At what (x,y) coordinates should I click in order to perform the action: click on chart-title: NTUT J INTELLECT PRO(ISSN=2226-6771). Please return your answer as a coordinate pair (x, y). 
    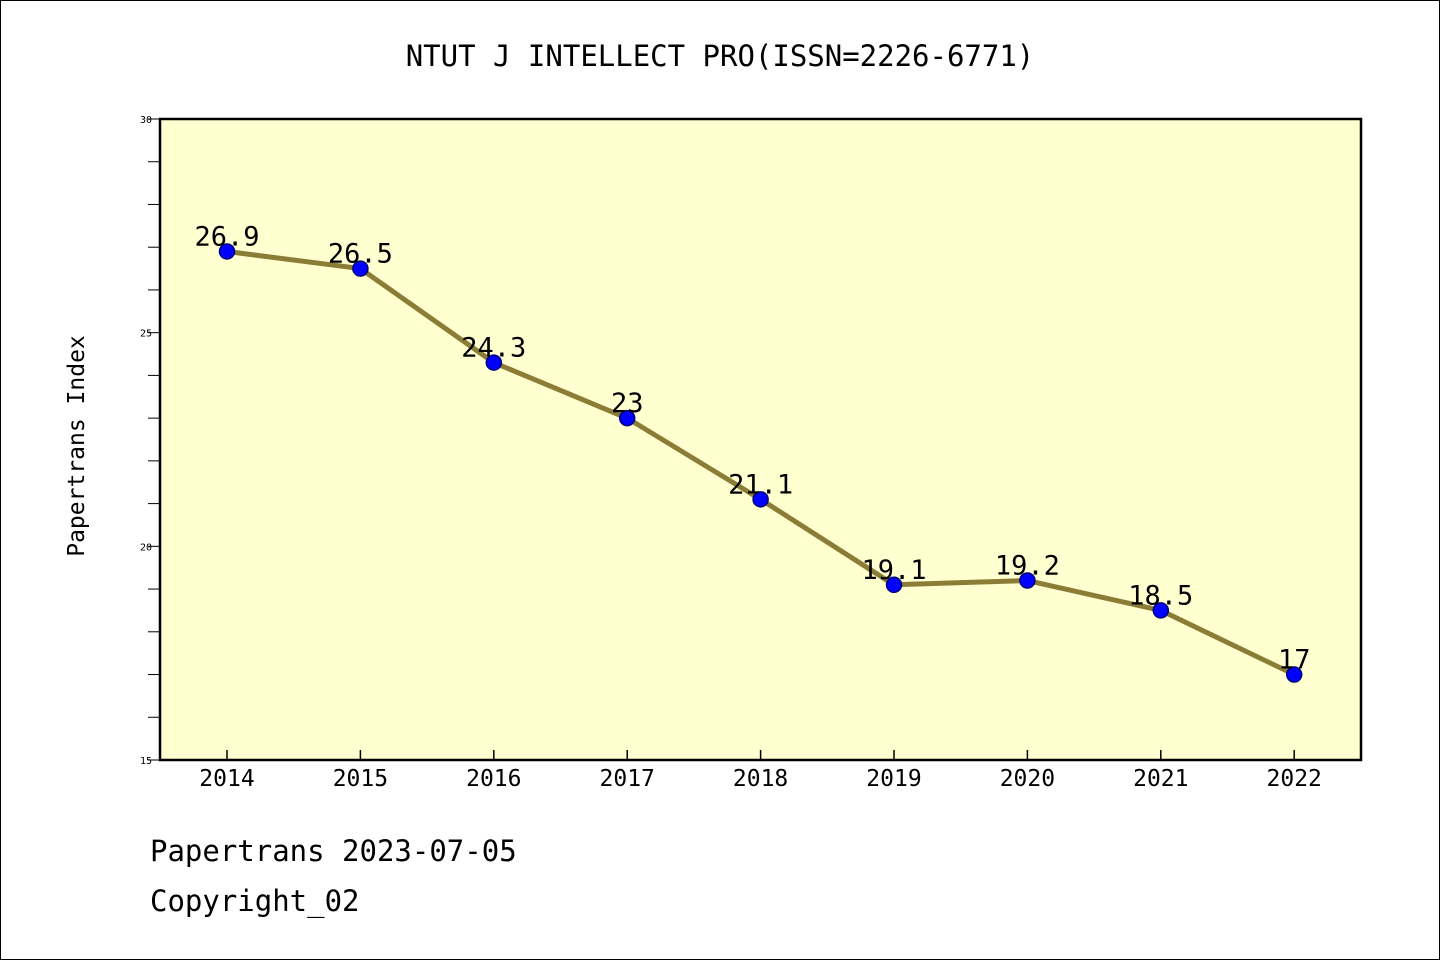
    Looking at the image, I should click on (720, 56).